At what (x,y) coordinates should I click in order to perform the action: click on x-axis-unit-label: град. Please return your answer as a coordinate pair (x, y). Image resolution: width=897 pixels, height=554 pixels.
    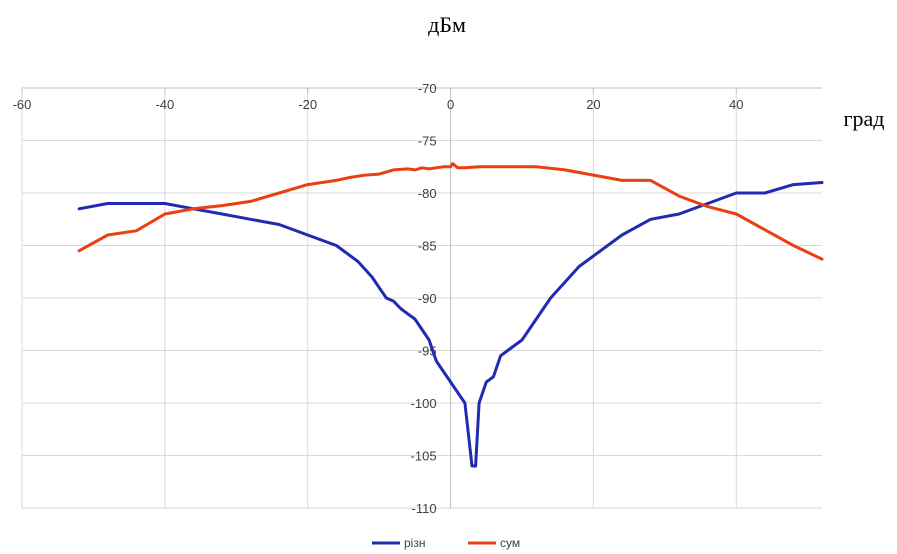
    Looking at the image, I should click on (864, 118).